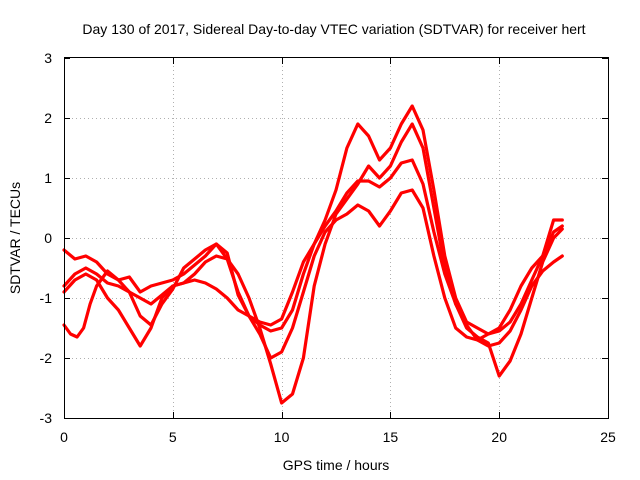  What do you see at coordinates (173, 437) in the screenshot?
I see `x-tick-label: 5` at bounding box center [173, 437].